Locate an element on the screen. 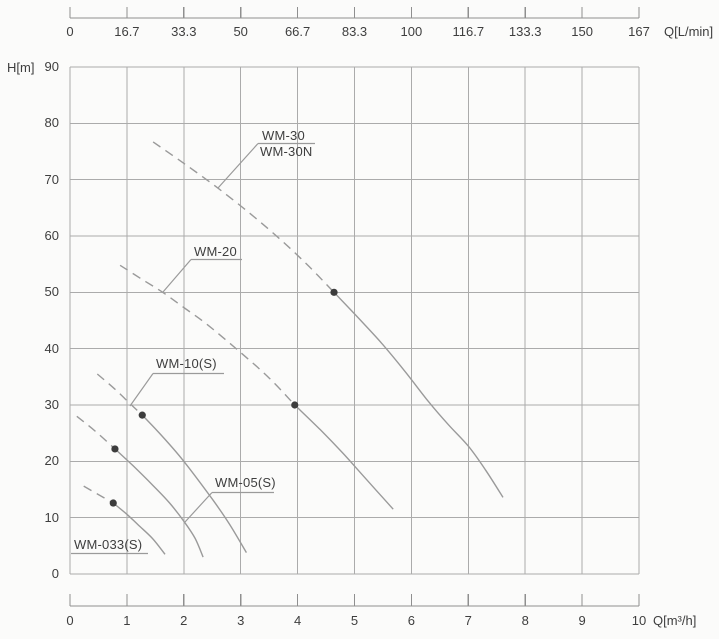 Image resolution: width=719 pixels, height=639 pixels. left-axis-tick-label: 10 is located at coordinates (51, 517).